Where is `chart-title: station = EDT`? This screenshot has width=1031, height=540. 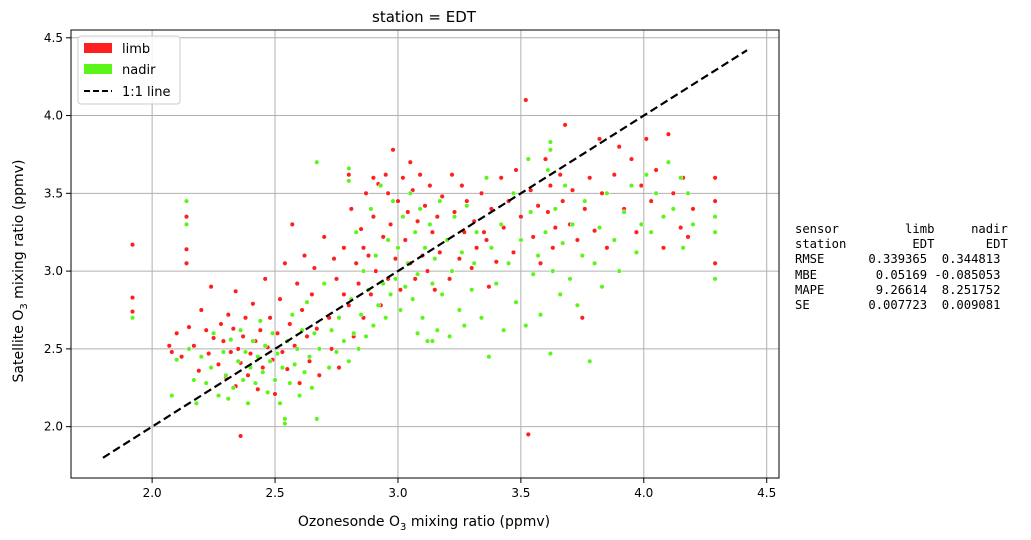
chart-title: station = EDT is located at coordinates (424, 17).